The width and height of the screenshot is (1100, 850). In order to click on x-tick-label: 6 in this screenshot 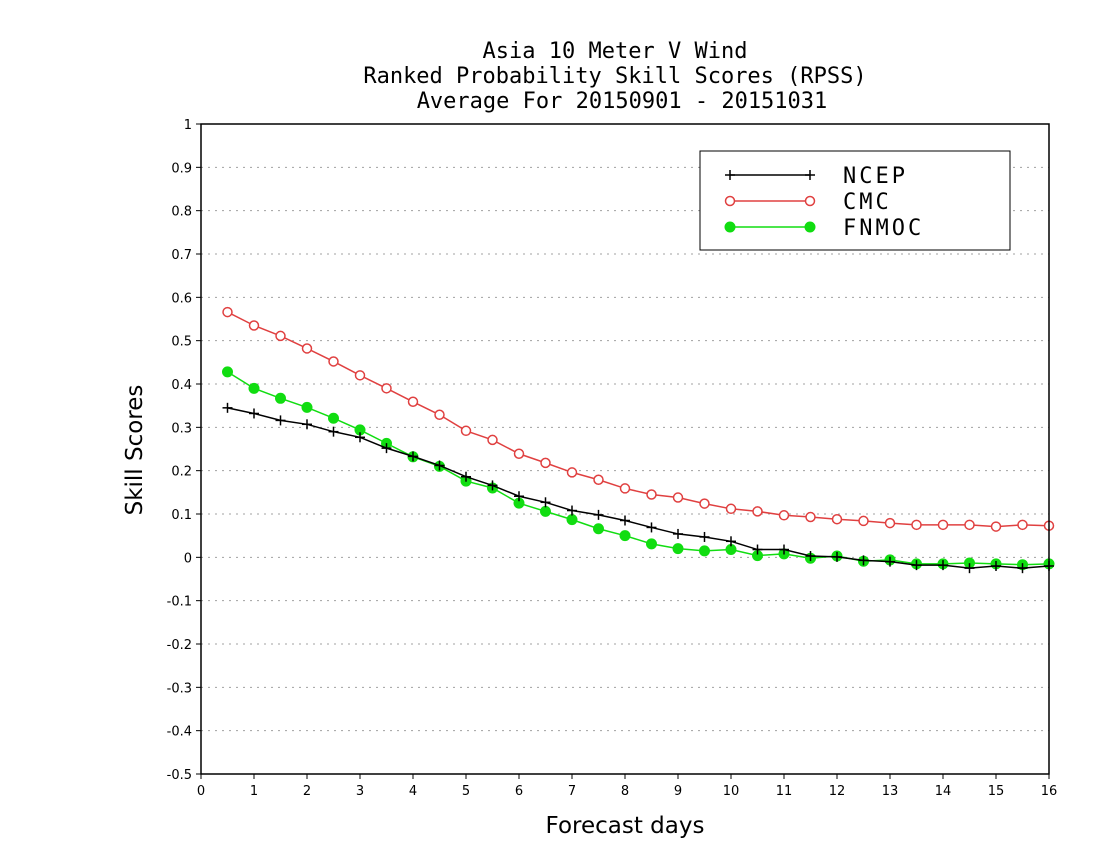, I will do `click(519, 791)`.